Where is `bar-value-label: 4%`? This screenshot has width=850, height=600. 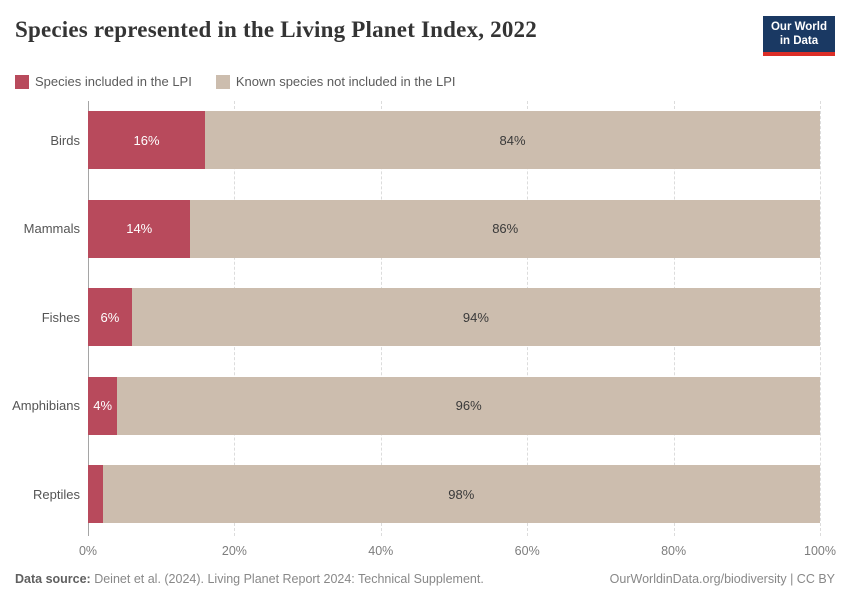 bar-value-label: 4% is located at coordinates (103, 406).